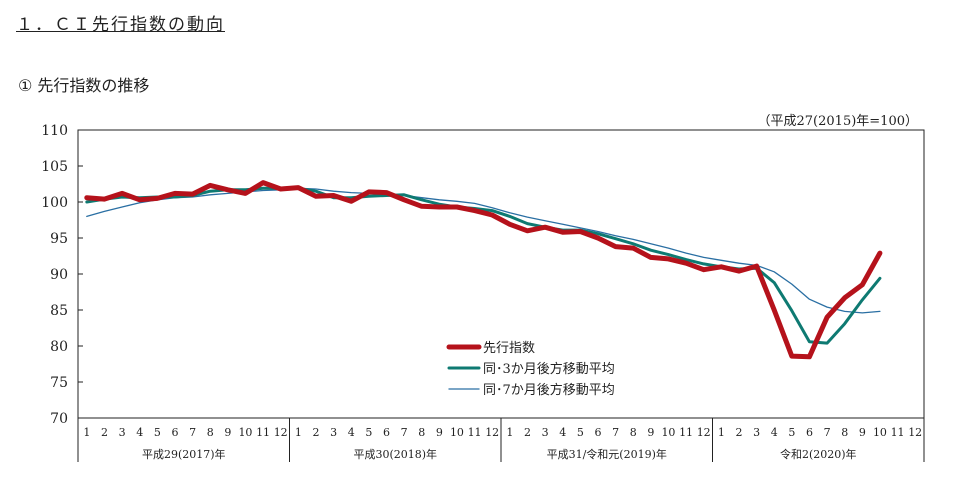 This screenshot has width=958, height=490. Describe the element at coordinates (54, 167) in the screenshot. I see `y-tick-label: 105` at that location.